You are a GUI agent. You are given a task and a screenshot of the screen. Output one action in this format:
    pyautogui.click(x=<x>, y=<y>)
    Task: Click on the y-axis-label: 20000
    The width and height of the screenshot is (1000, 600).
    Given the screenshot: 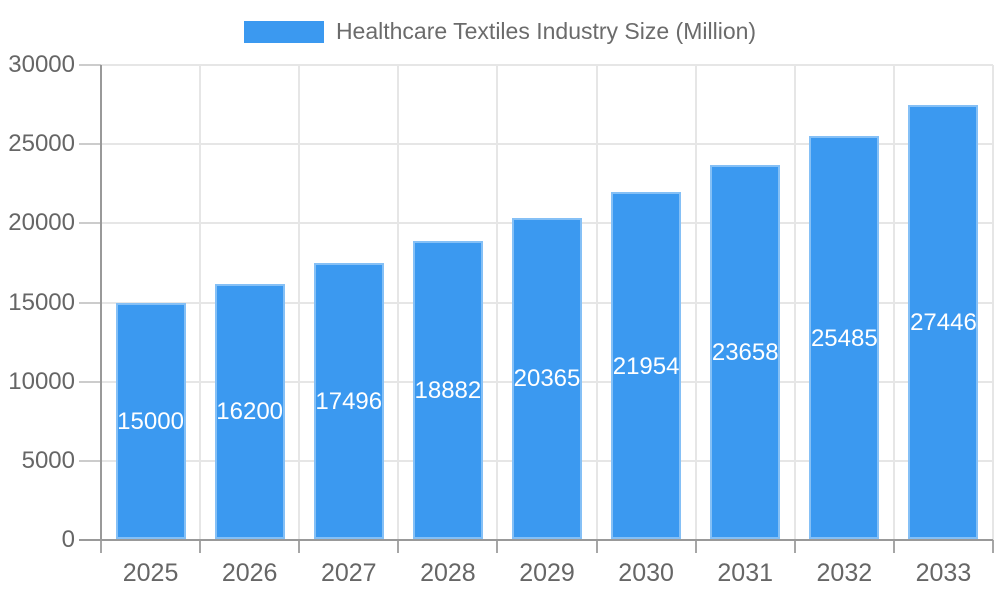 What is the action you would take?
    pyautogui.click(x=41, y=223)
    